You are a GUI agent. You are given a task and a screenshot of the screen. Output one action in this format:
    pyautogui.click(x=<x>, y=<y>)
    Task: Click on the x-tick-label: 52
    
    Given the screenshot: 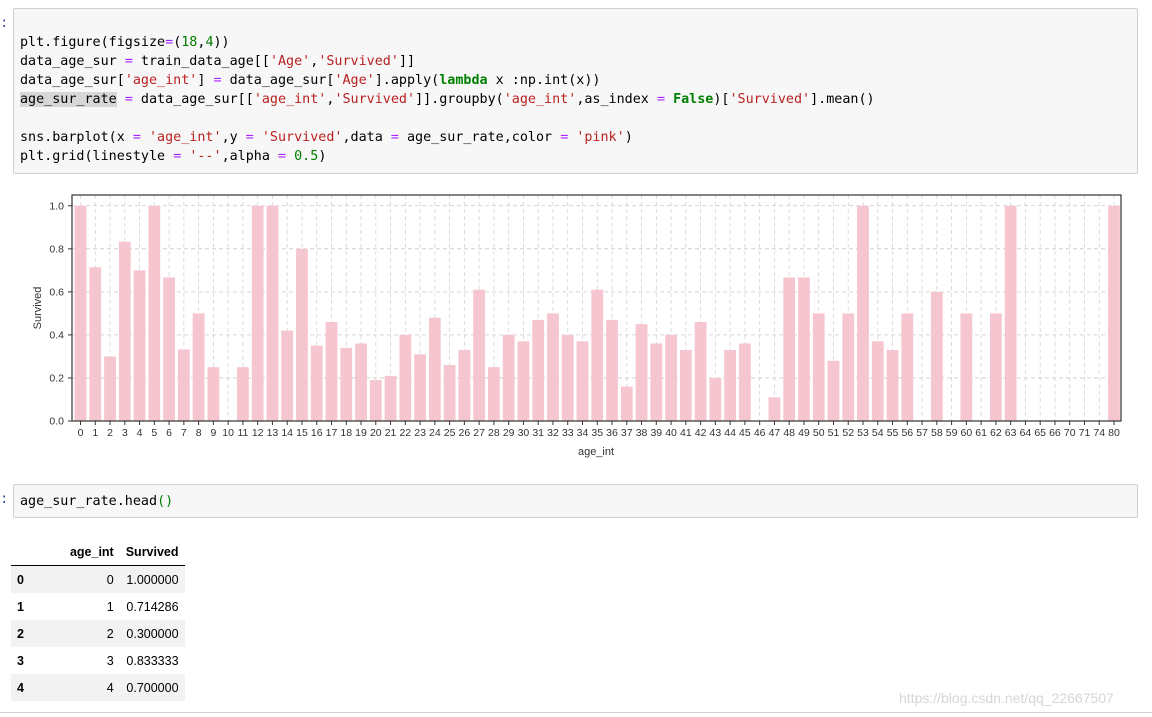 What is the action you would take?
    pyautogui.click(x=848, y=433)
    